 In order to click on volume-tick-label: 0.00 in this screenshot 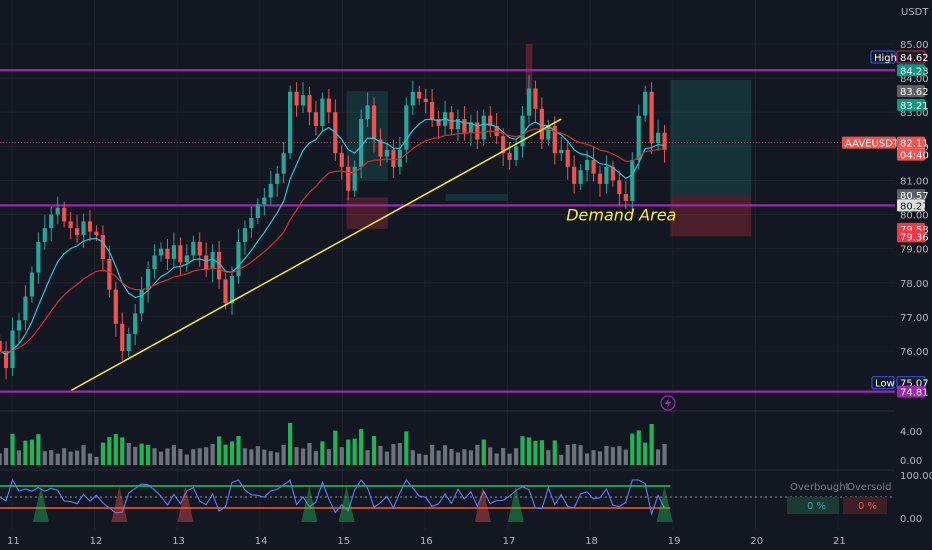, I will do `click(911, 461)`.